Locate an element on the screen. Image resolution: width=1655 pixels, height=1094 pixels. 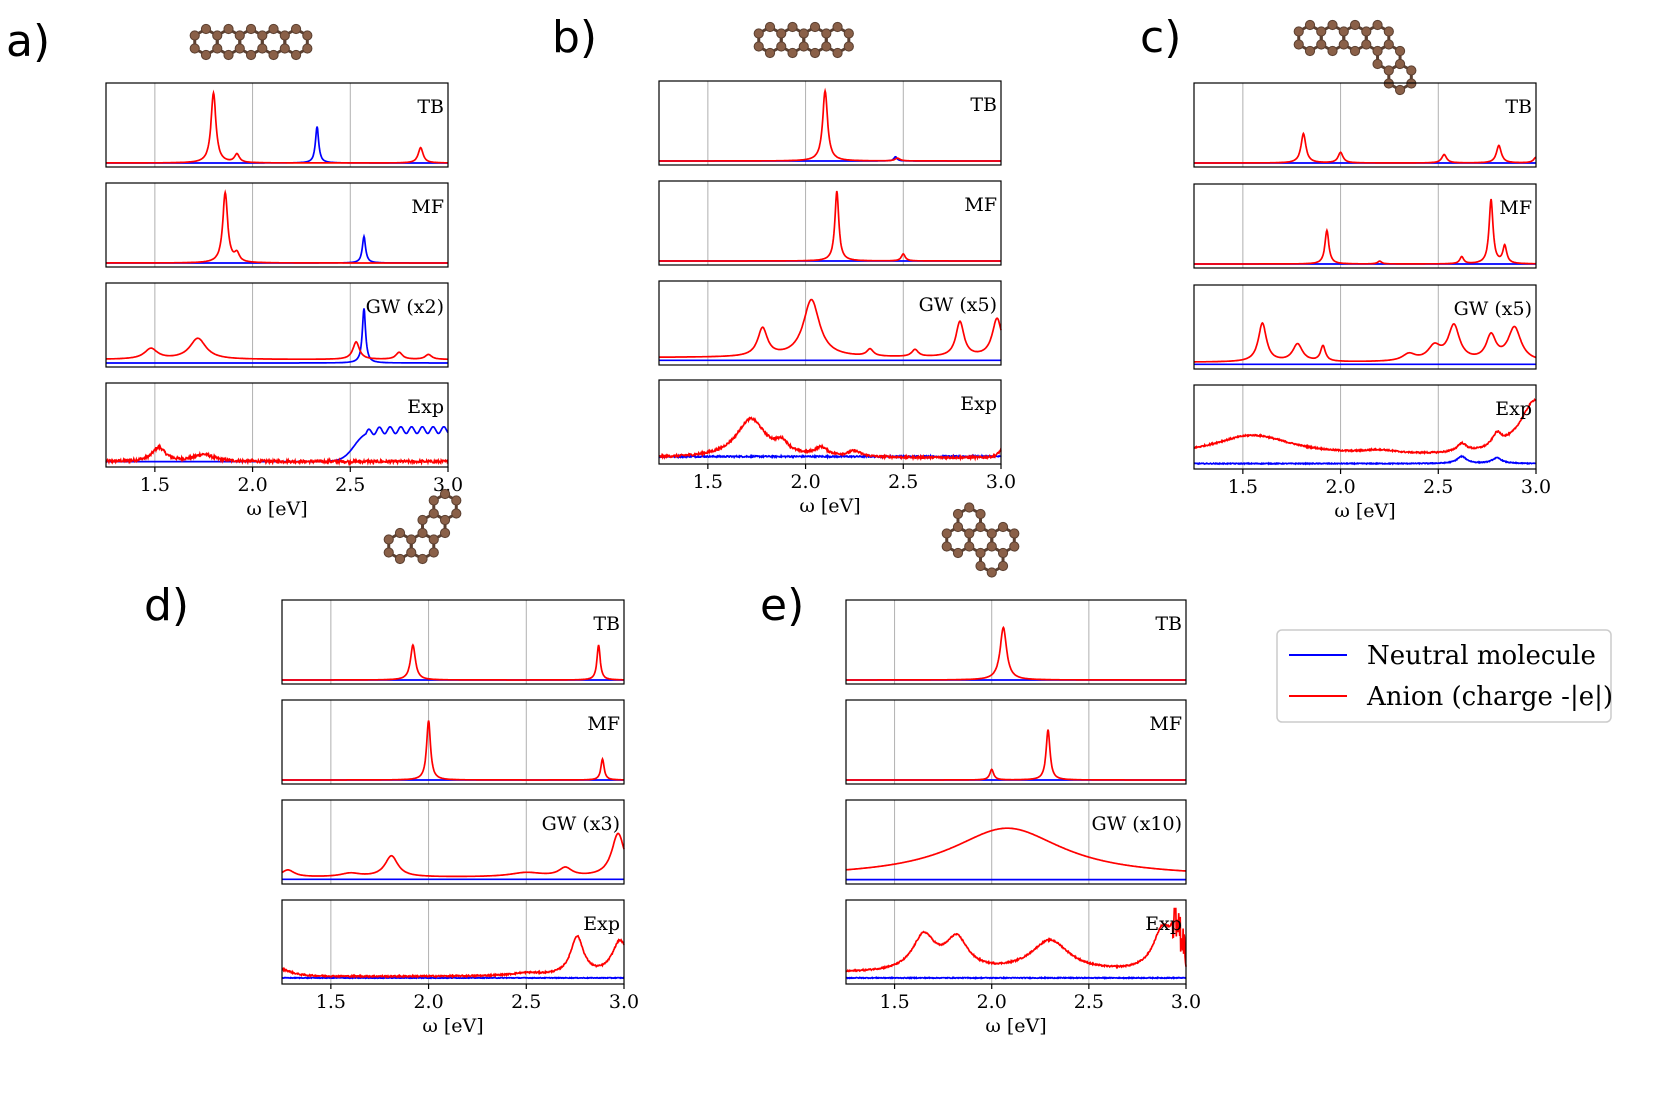
molecule-d is located at coordinates (422, 526).